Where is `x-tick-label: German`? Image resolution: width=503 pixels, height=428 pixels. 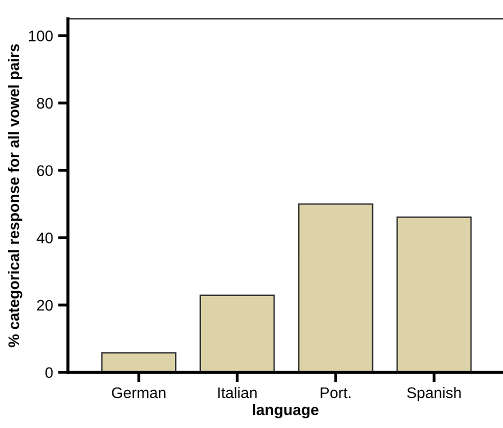
x-tick-label: German is located at coordinates (139, 392).